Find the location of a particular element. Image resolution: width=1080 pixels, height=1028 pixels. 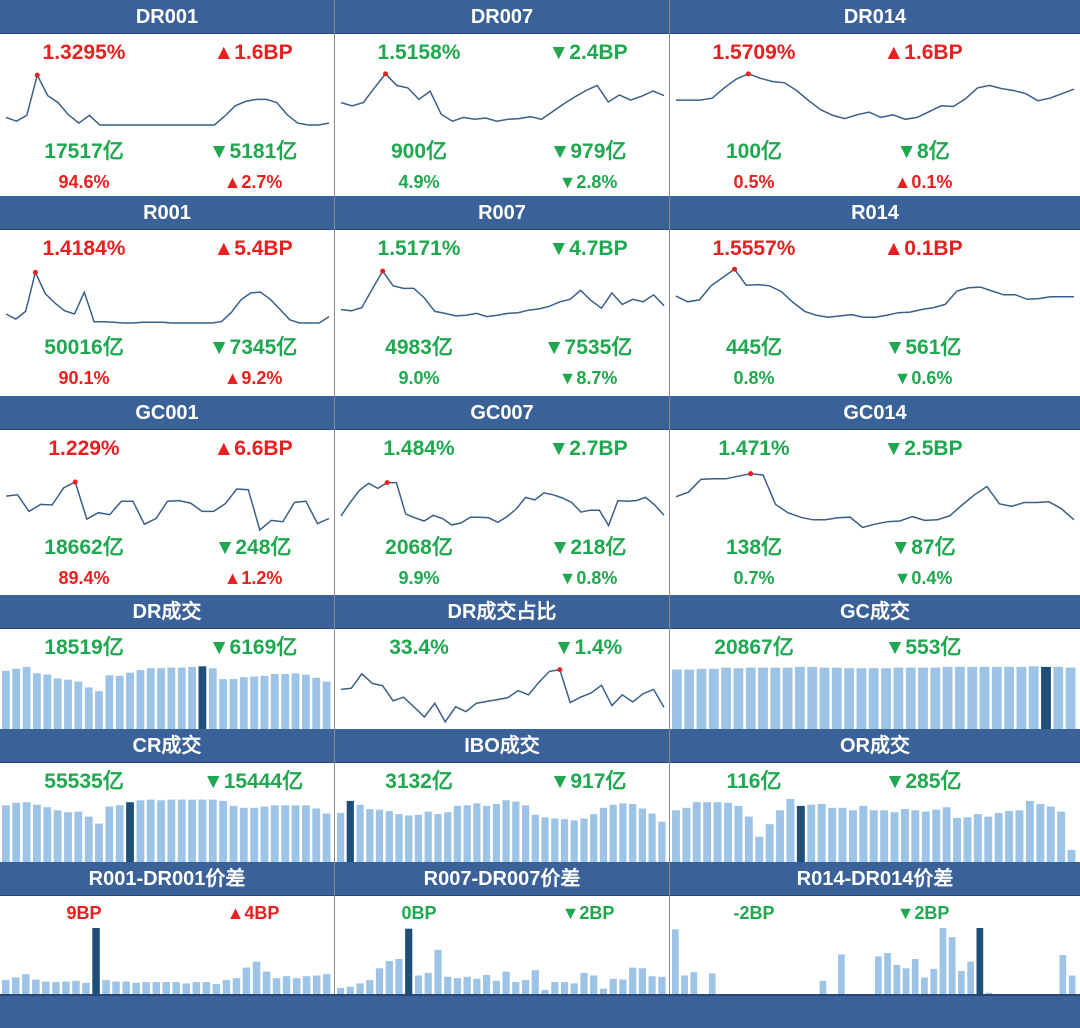

volume-value: 50016亿 is located at coordinates (84, 347).